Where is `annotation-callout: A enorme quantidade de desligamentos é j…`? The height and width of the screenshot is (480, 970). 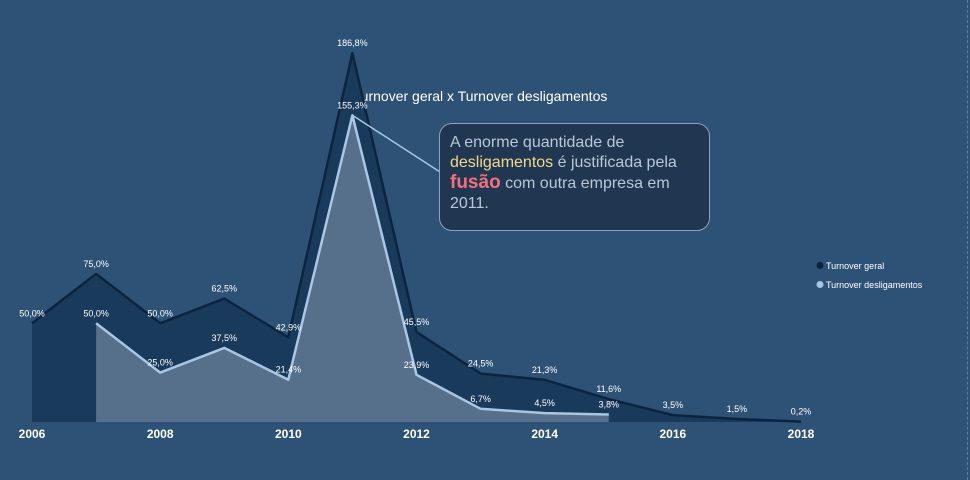 annotation-callout: A enorme quantidade de desligamentos é j… is located at coordinates (574, 177).